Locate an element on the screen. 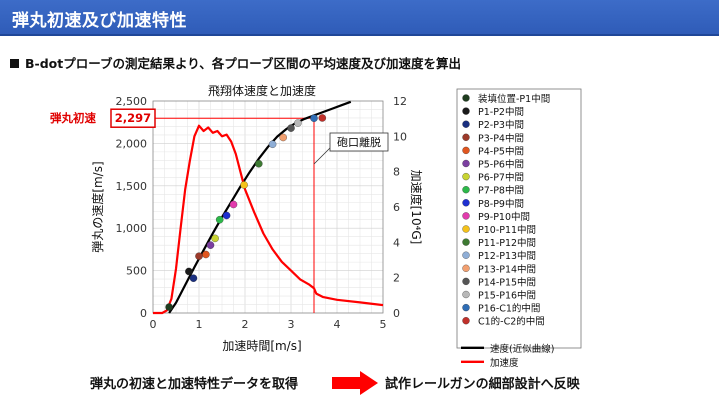 This screenshot has width=719, height=410. footer-right-text: 試作レールガンの細部設計へ反映 is located at coordinates (482, 384).